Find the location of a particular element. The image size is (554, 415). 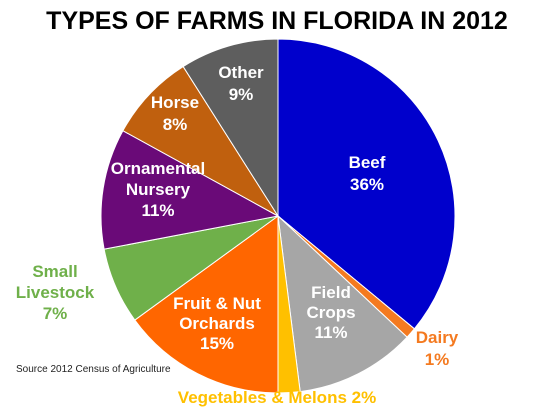

slice-fruit-nut-orchards is located at coordinates (206, 304).